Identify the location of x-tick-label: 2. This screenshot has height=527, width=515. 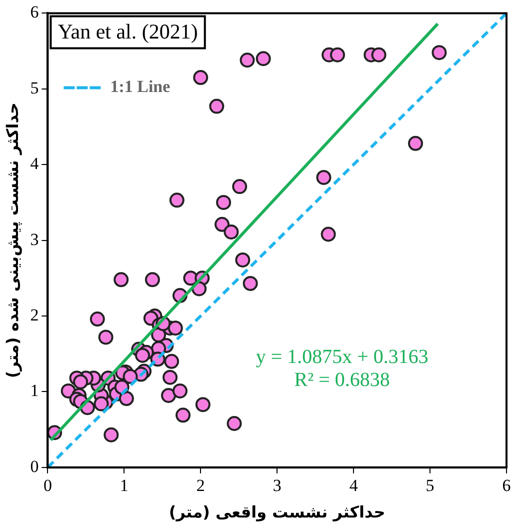
(200, 486).